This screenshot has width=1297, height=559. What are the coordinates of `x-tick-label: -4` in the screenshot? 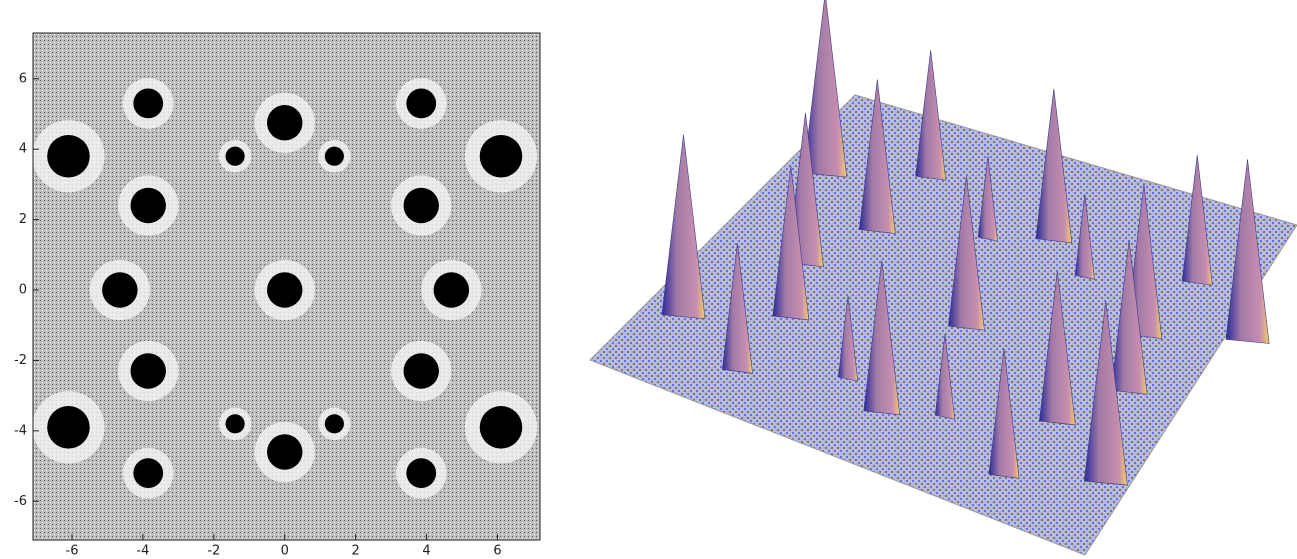 It's located at (142, 551).